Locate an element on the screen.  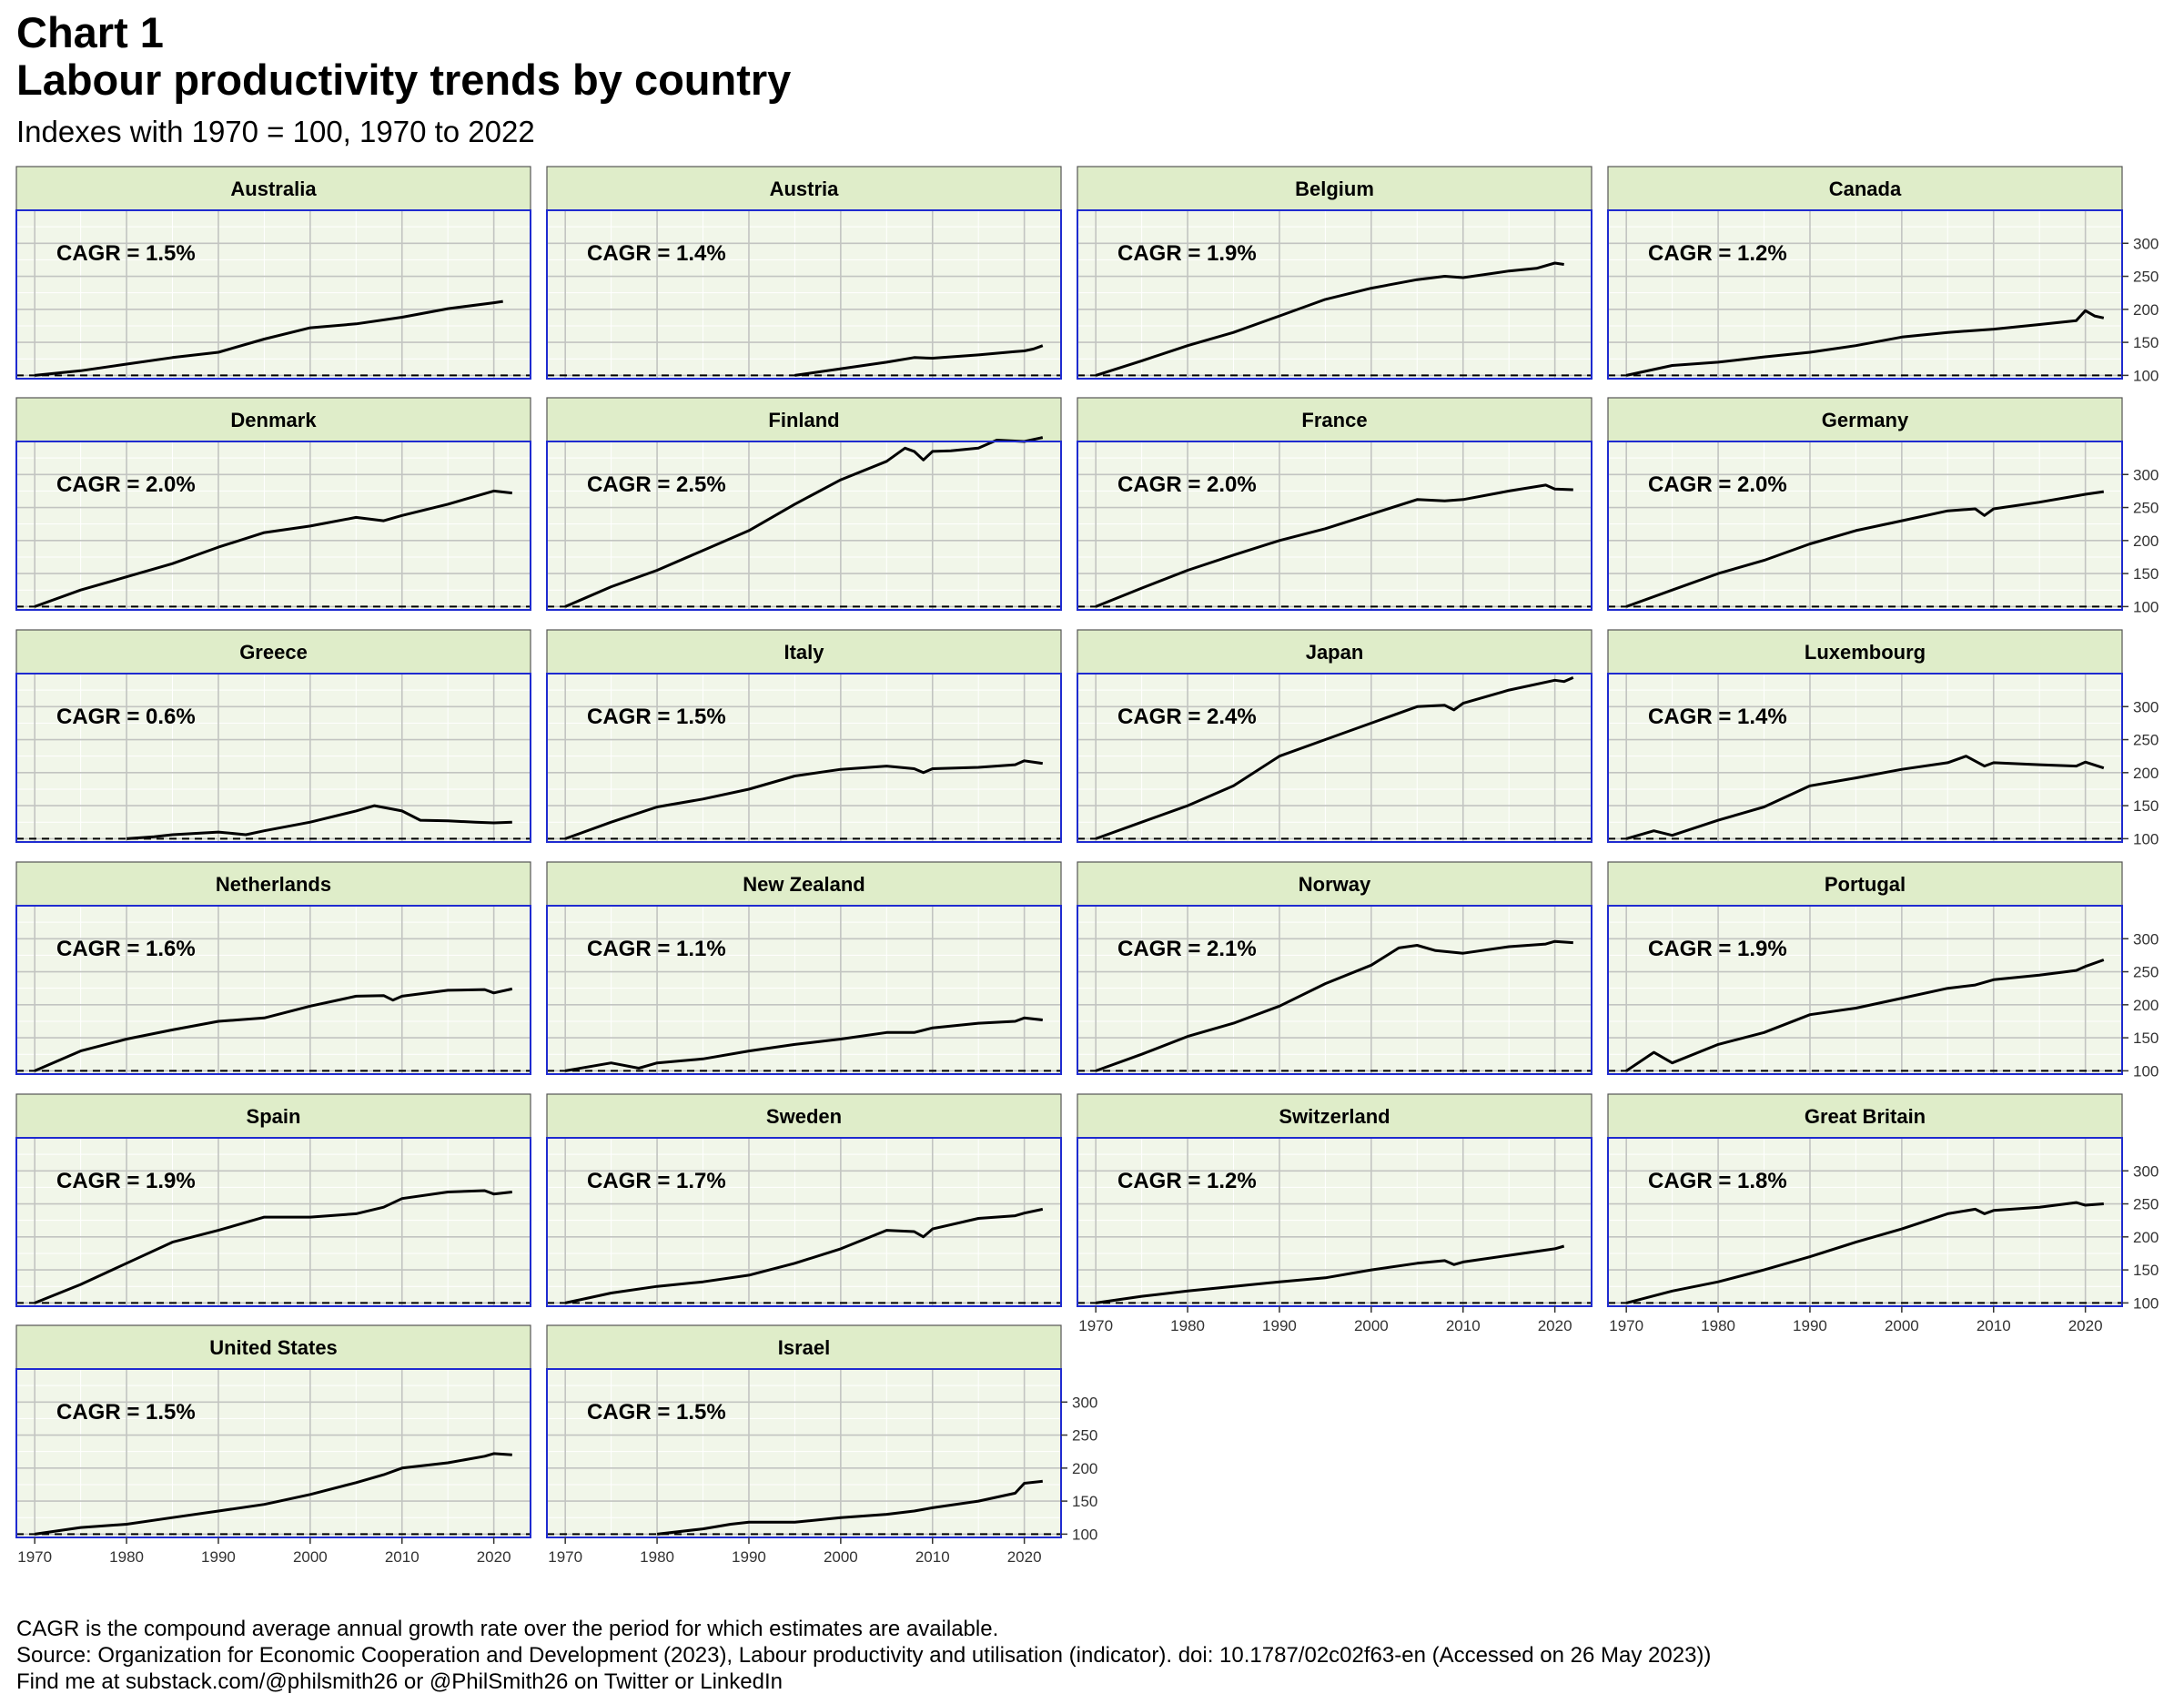
cagr-label: CAGR = 2.5% is located at coordinates (656, 484).